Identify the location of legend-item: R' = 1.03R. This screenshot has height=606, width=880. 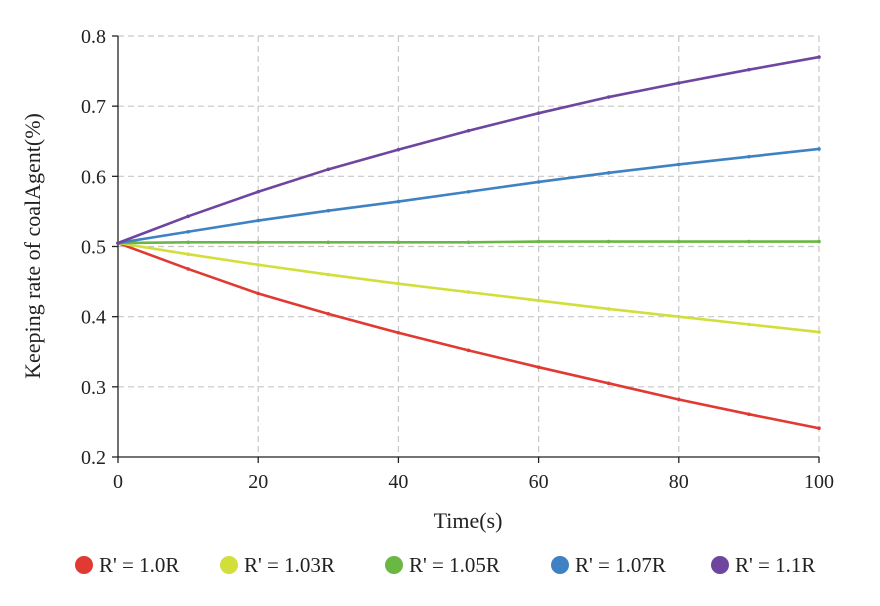
(277, 565).